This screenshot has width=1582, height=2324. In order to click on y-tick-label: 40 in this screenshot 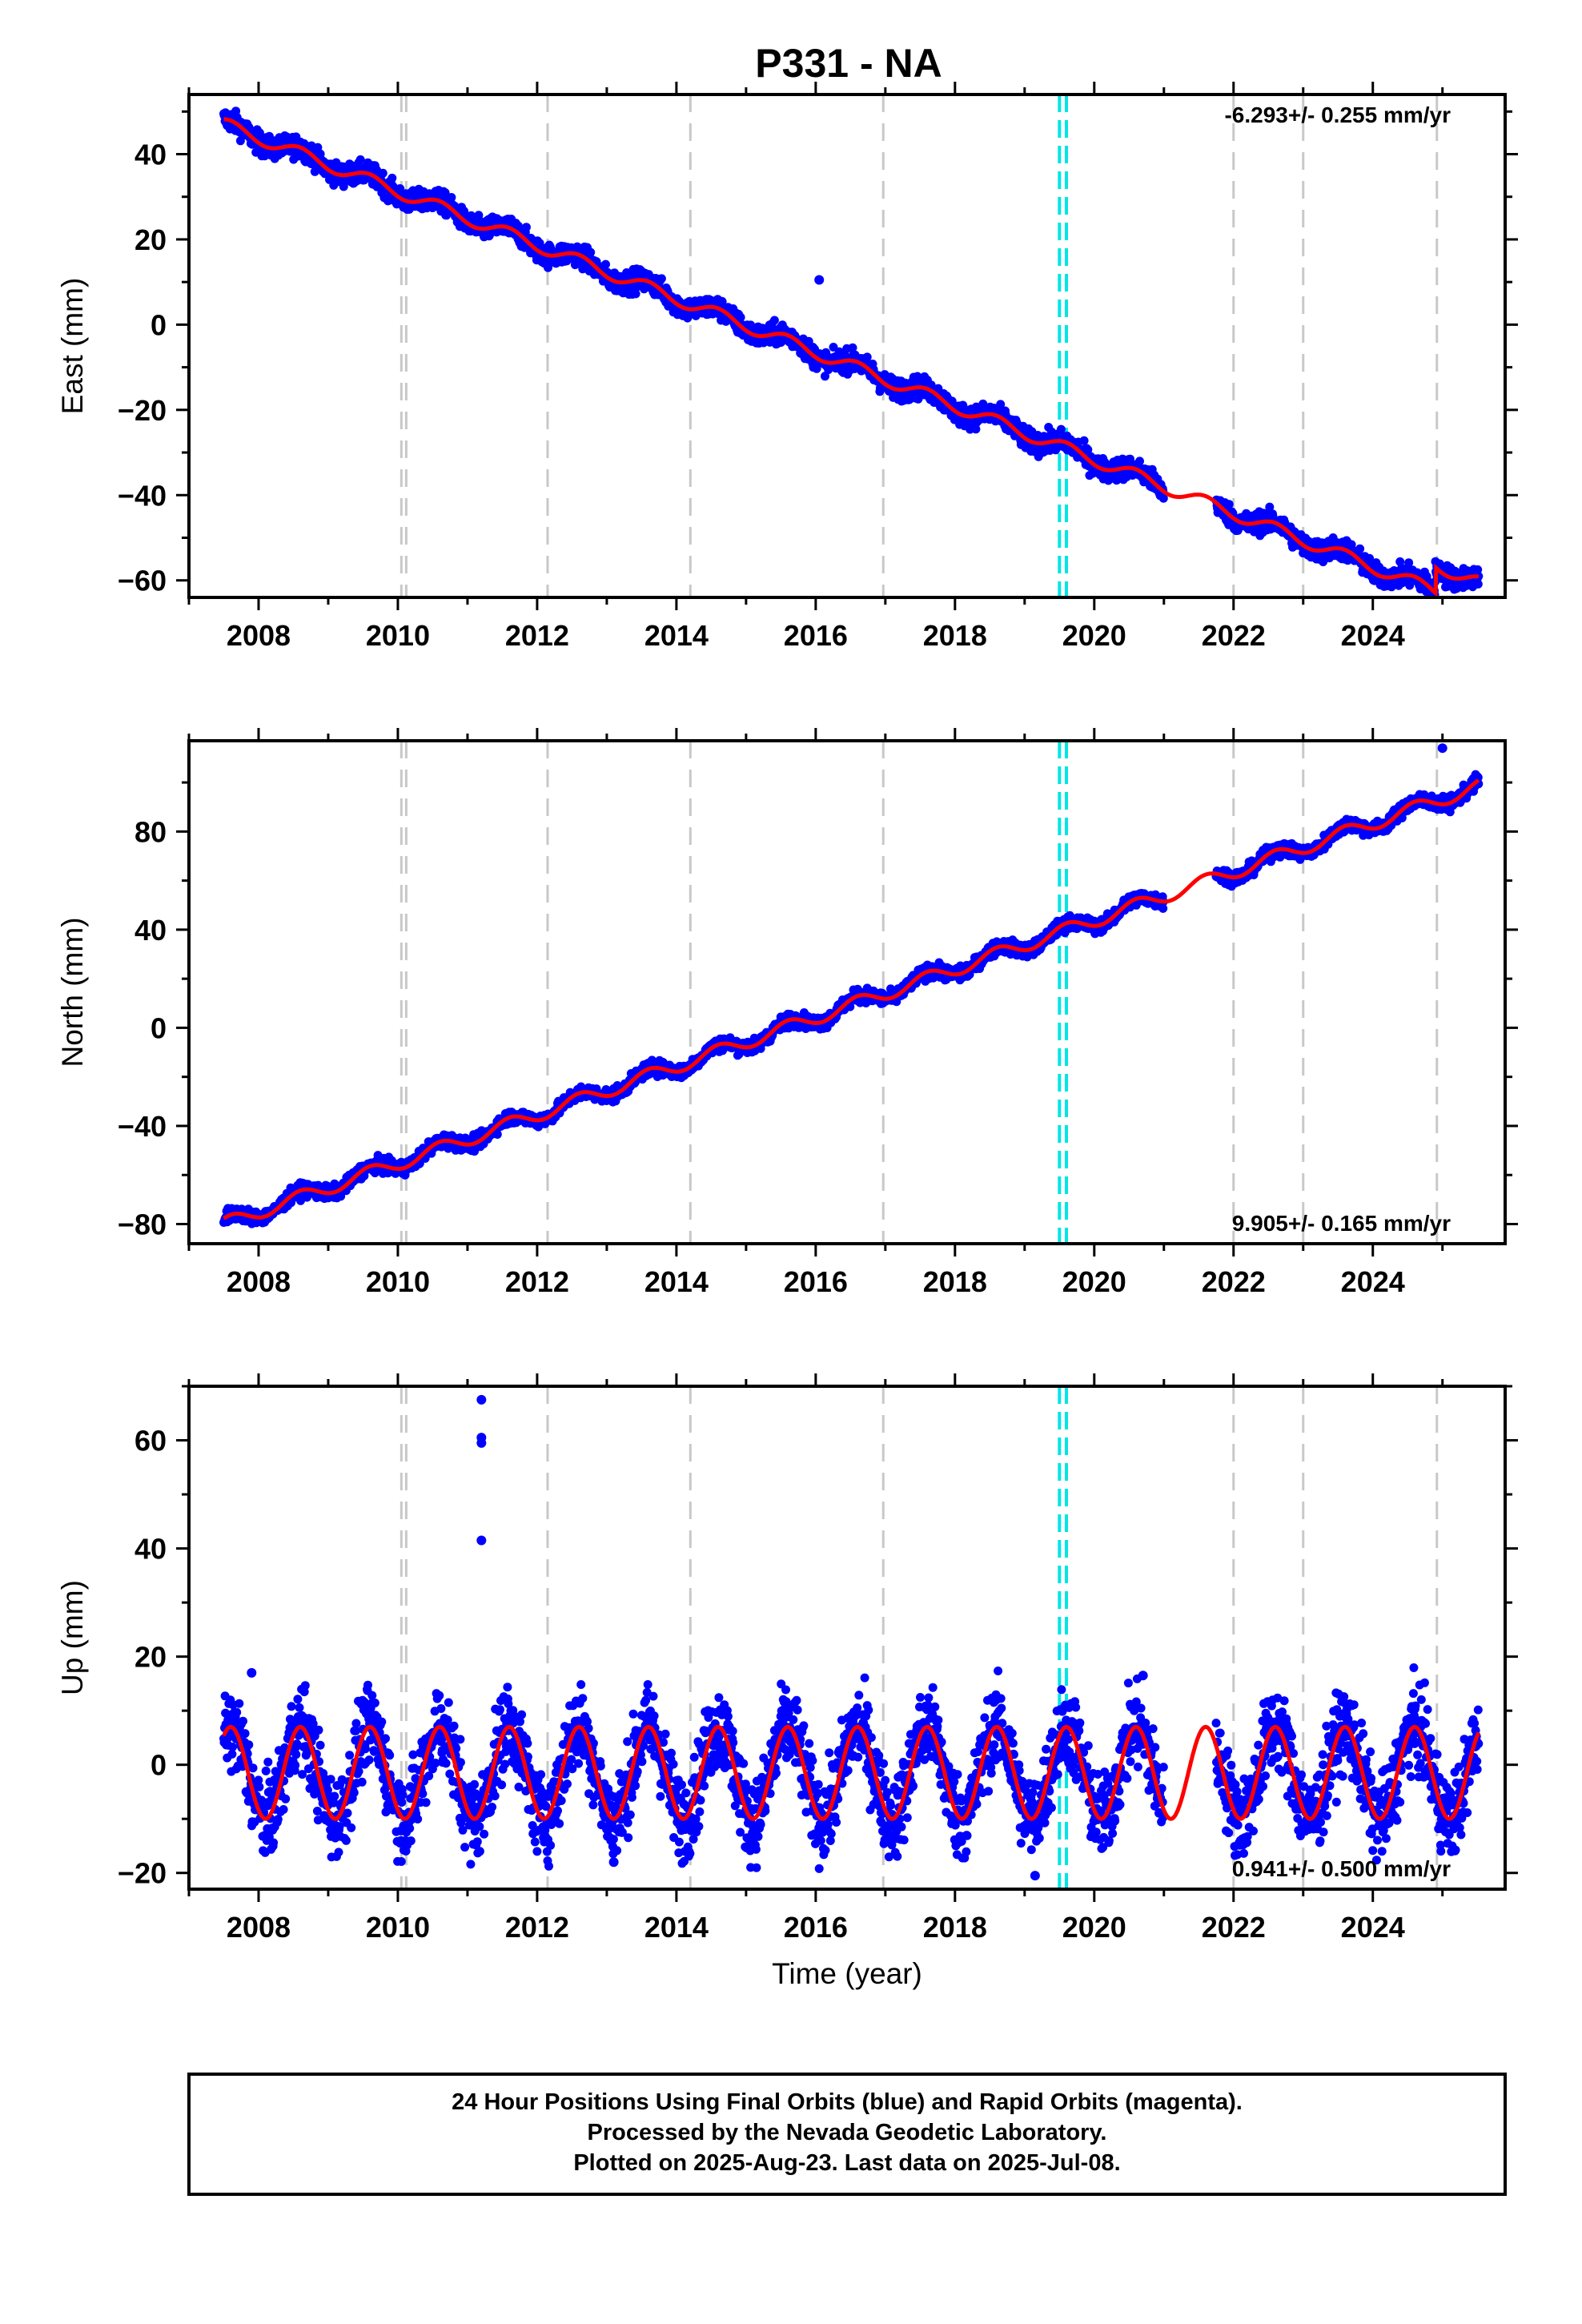, I will do `click(151, 155)`.